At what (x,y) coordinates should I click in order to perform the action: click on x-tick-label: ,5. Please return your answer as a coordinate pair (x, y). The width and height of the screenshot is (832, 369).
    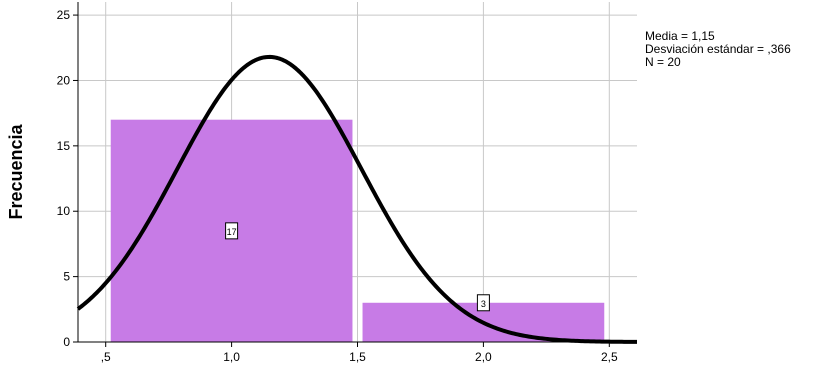
    Looking at the image, I should click on (106, 357).